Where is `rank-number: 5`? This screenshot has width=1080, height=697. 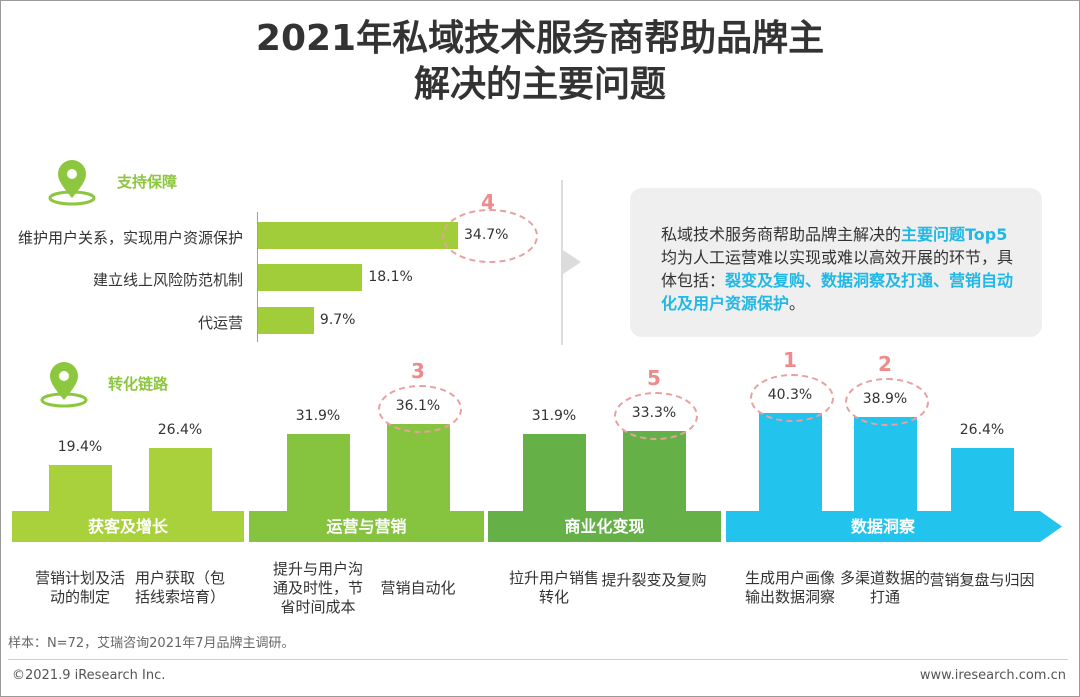 rank-number: 5 is located at coordinates (654, 377).